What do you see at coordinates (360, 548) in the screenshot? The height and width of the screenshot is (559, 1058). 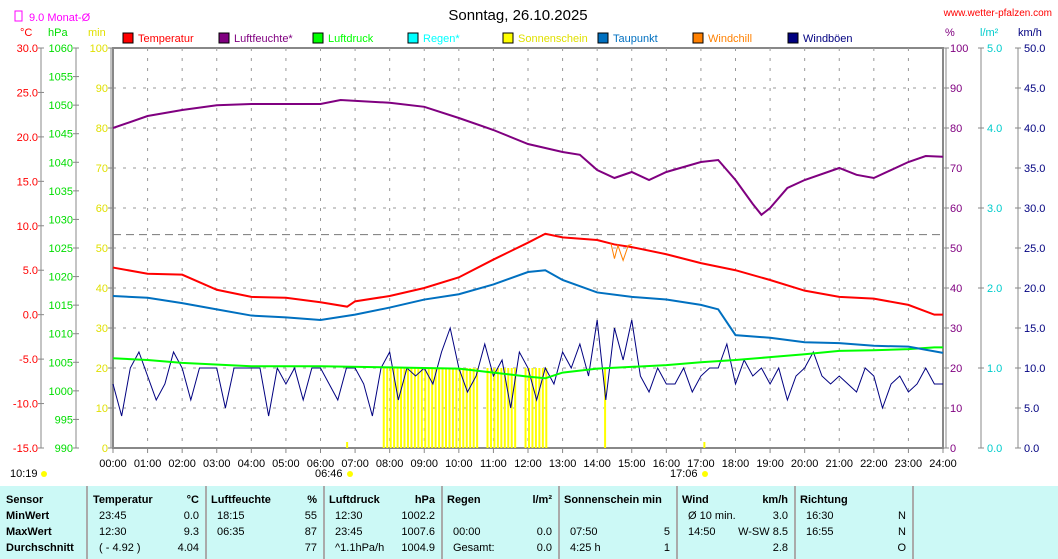 I see `cell-press-time: ^1.1hPa/h` at bounding box center [360, 548].